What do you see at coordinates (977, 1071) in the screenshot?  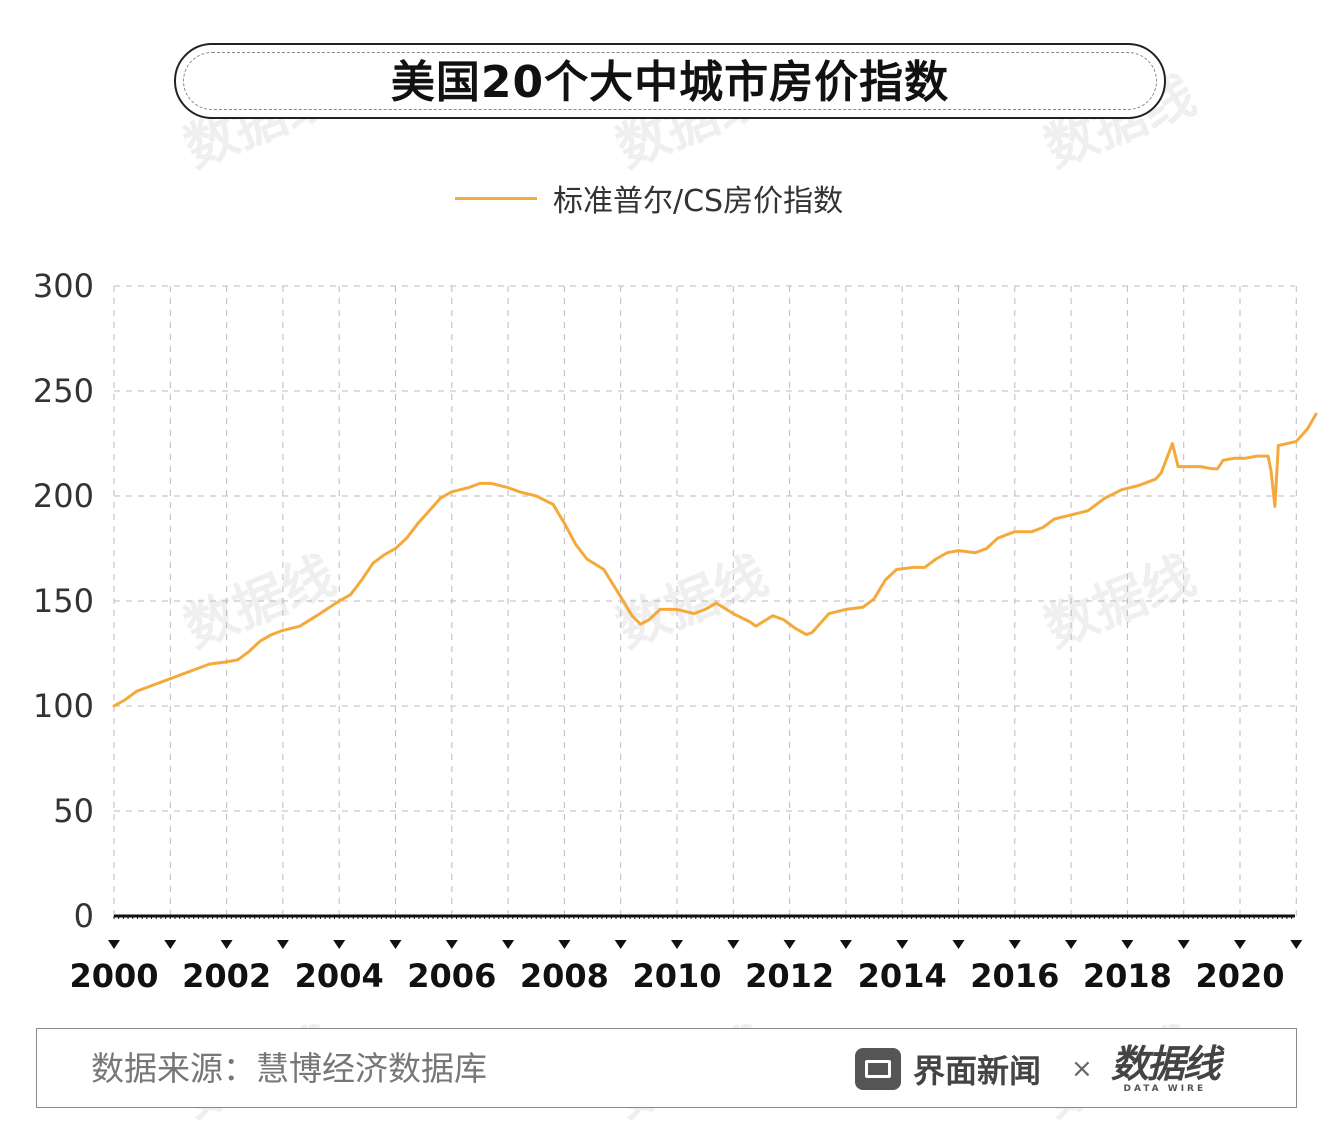 I see `brand-name: 界面新闻` at bounding box center [977, 1071].